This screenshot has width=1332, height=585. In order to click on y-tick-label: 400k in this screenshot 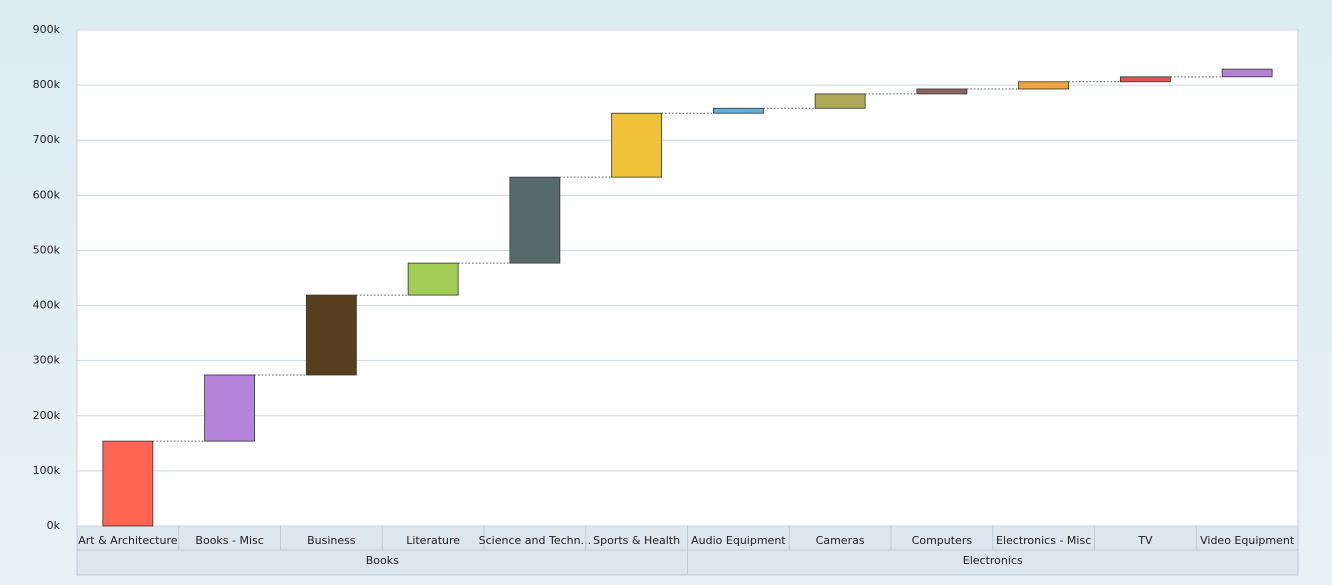, I will do `click(47, 305)`.